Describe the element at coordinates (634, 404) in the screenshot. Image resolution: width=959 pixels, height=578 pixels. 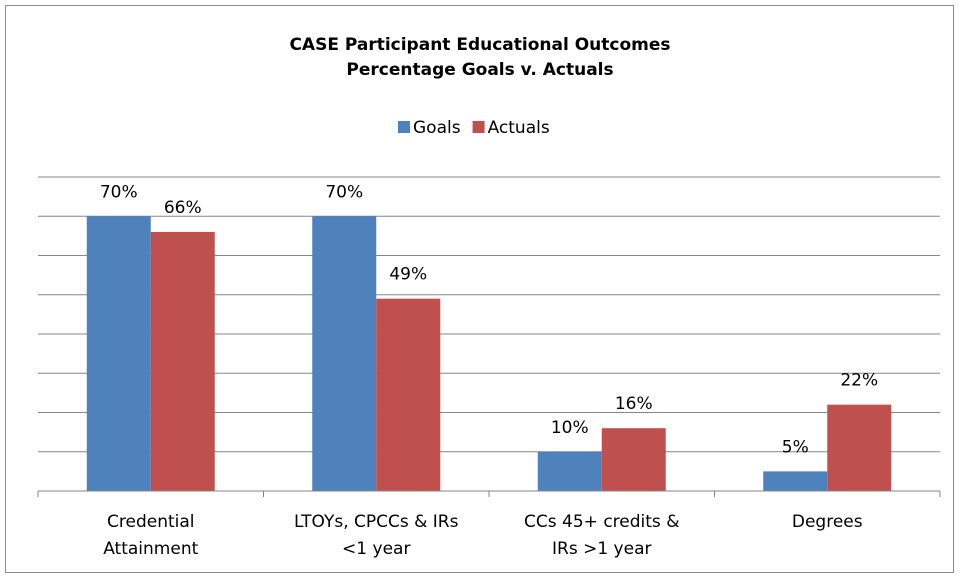
I see `data-label: 16%` at that location.